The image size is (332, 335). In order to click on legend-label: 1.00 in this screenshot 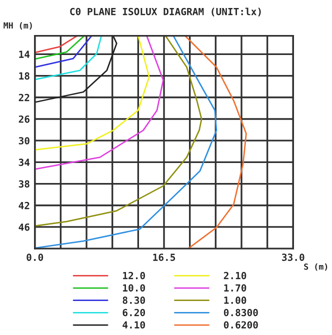, I will do `click(235, 300)`.